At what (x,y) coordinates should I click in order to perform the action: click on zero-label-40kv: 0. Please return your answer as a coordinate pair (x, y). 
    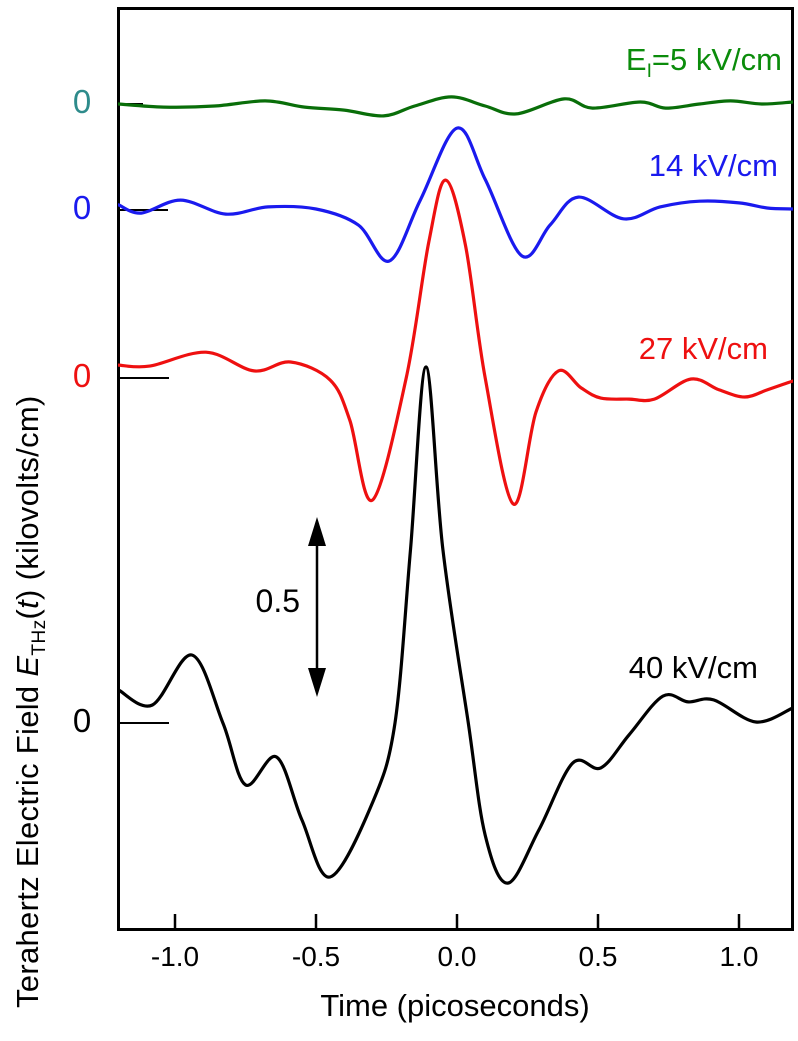
    Looking at the image, I should click on (82, 720).